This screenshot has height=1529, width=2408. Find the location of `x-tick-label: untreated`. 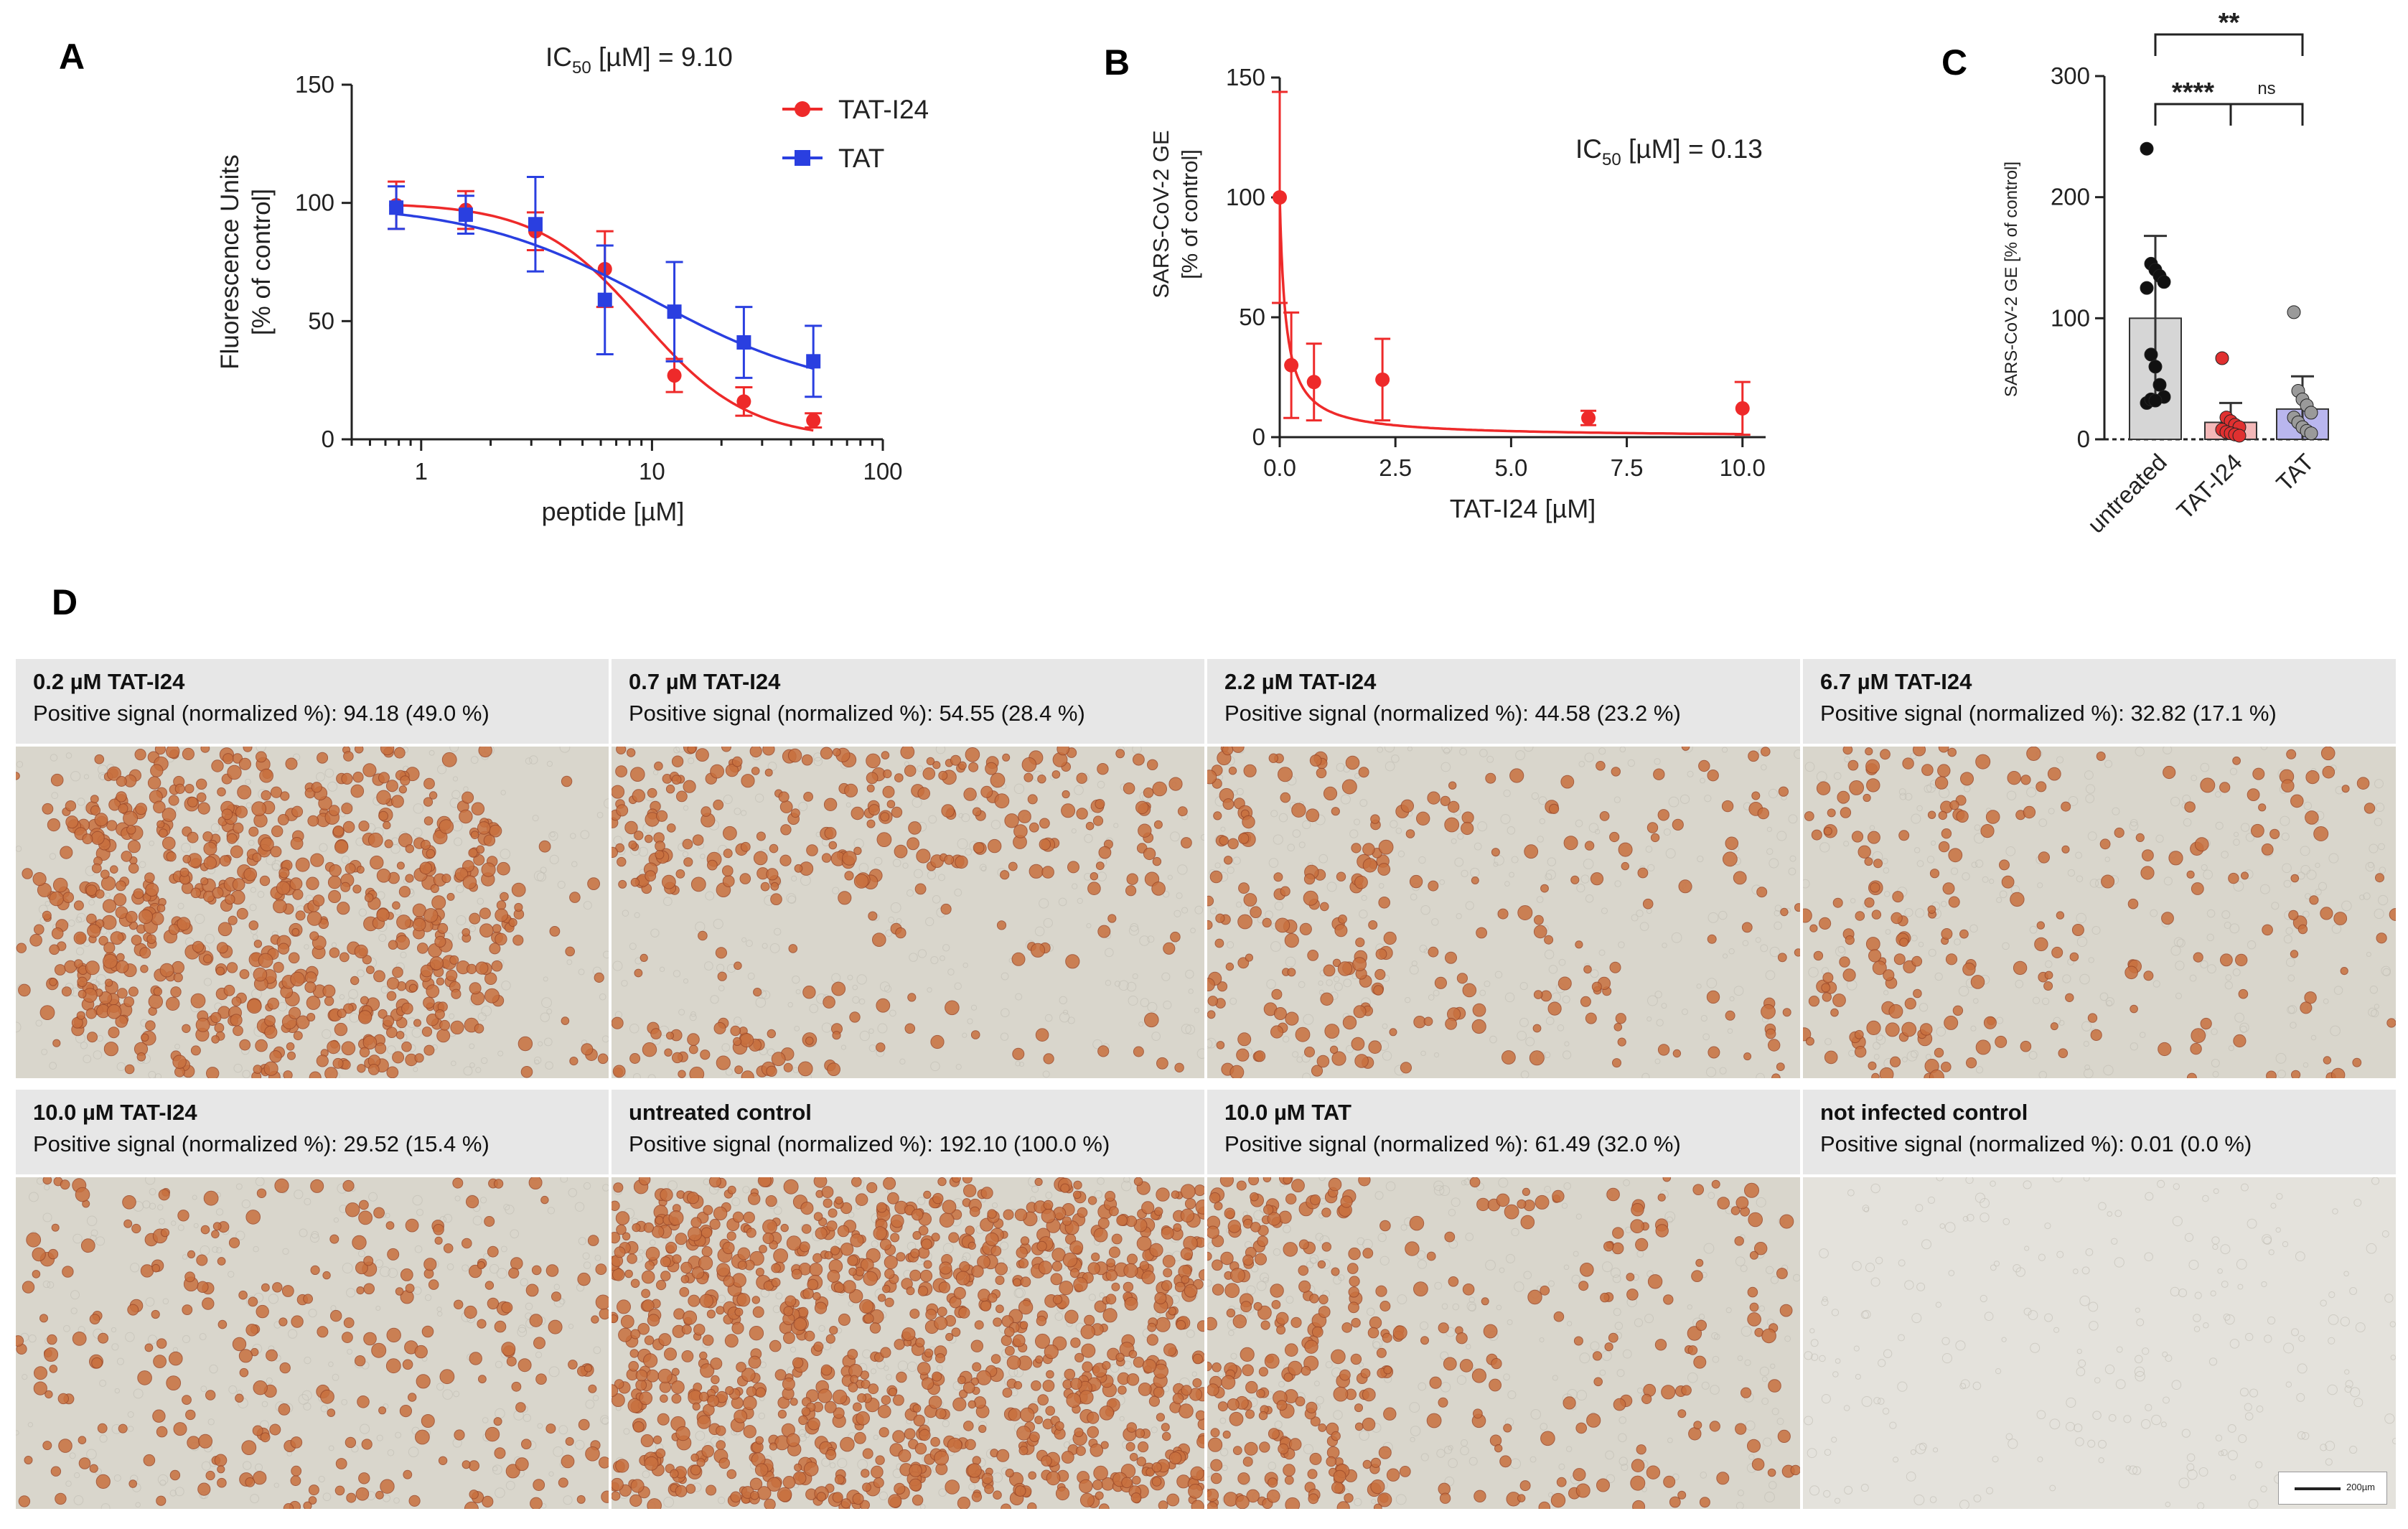

x-tick-label: untreated is located at coordinates (2127, 493).